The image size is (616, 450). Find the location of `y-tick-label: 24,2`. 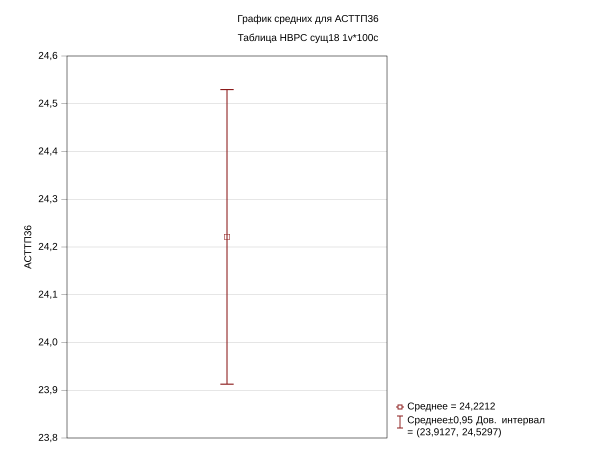

y-tick-label: 24,2 is located at coordinates (48, 247).